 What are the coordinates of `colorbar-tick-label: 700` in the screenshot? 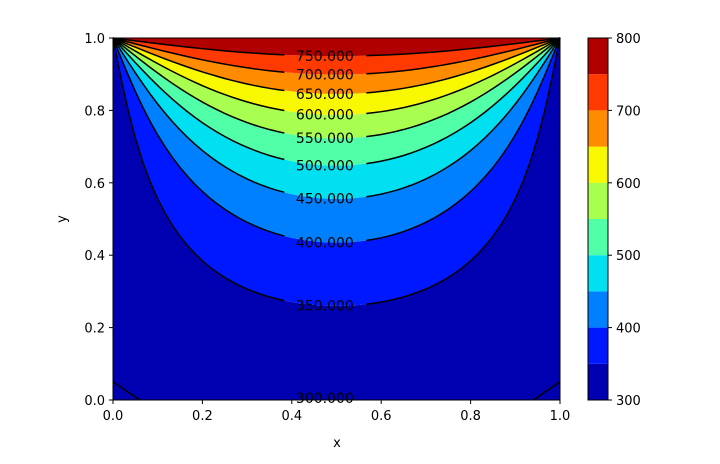 It's located at (628, 111).